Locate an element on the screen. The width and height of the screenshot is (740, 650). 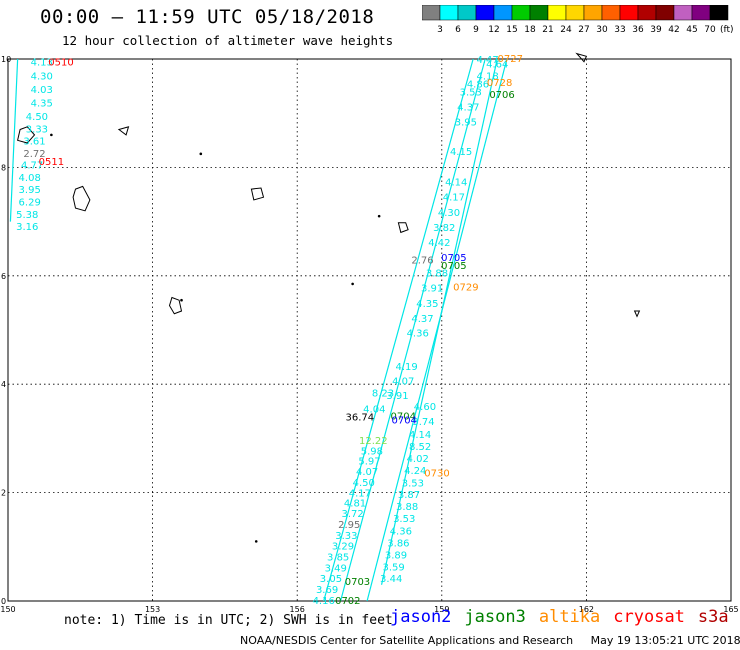
track-value-label: 4.81 is located at coordinates (355, 503).